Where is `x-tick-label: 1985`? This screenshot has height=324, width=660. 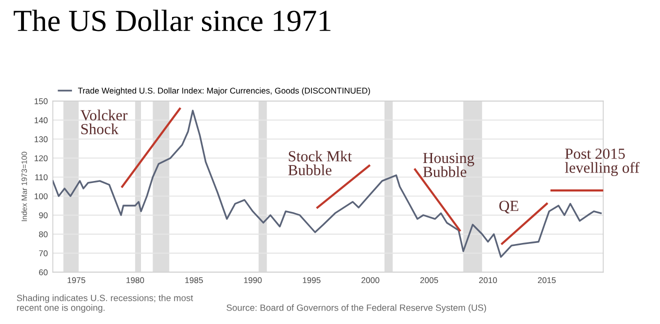
x-tick-label: 1985 is located at coordinates (194, 280).